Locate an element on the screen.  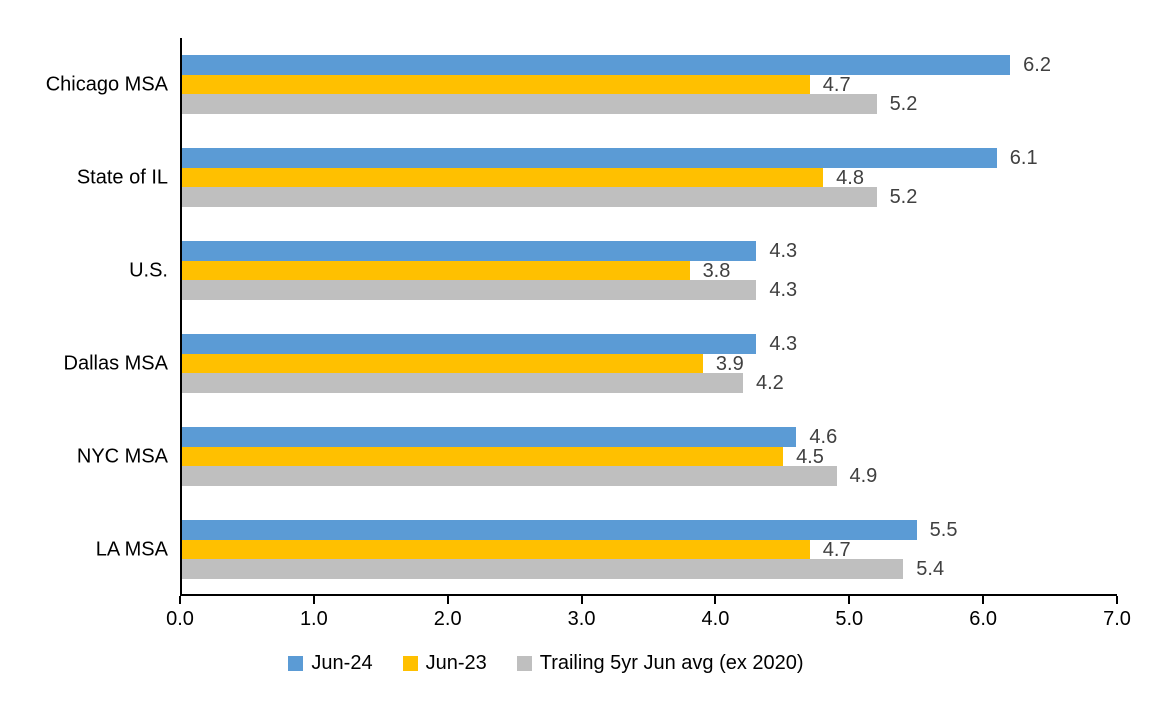
category-row: U.S. 4.3 3.8 4.3 is located at coordinates (623, 270).